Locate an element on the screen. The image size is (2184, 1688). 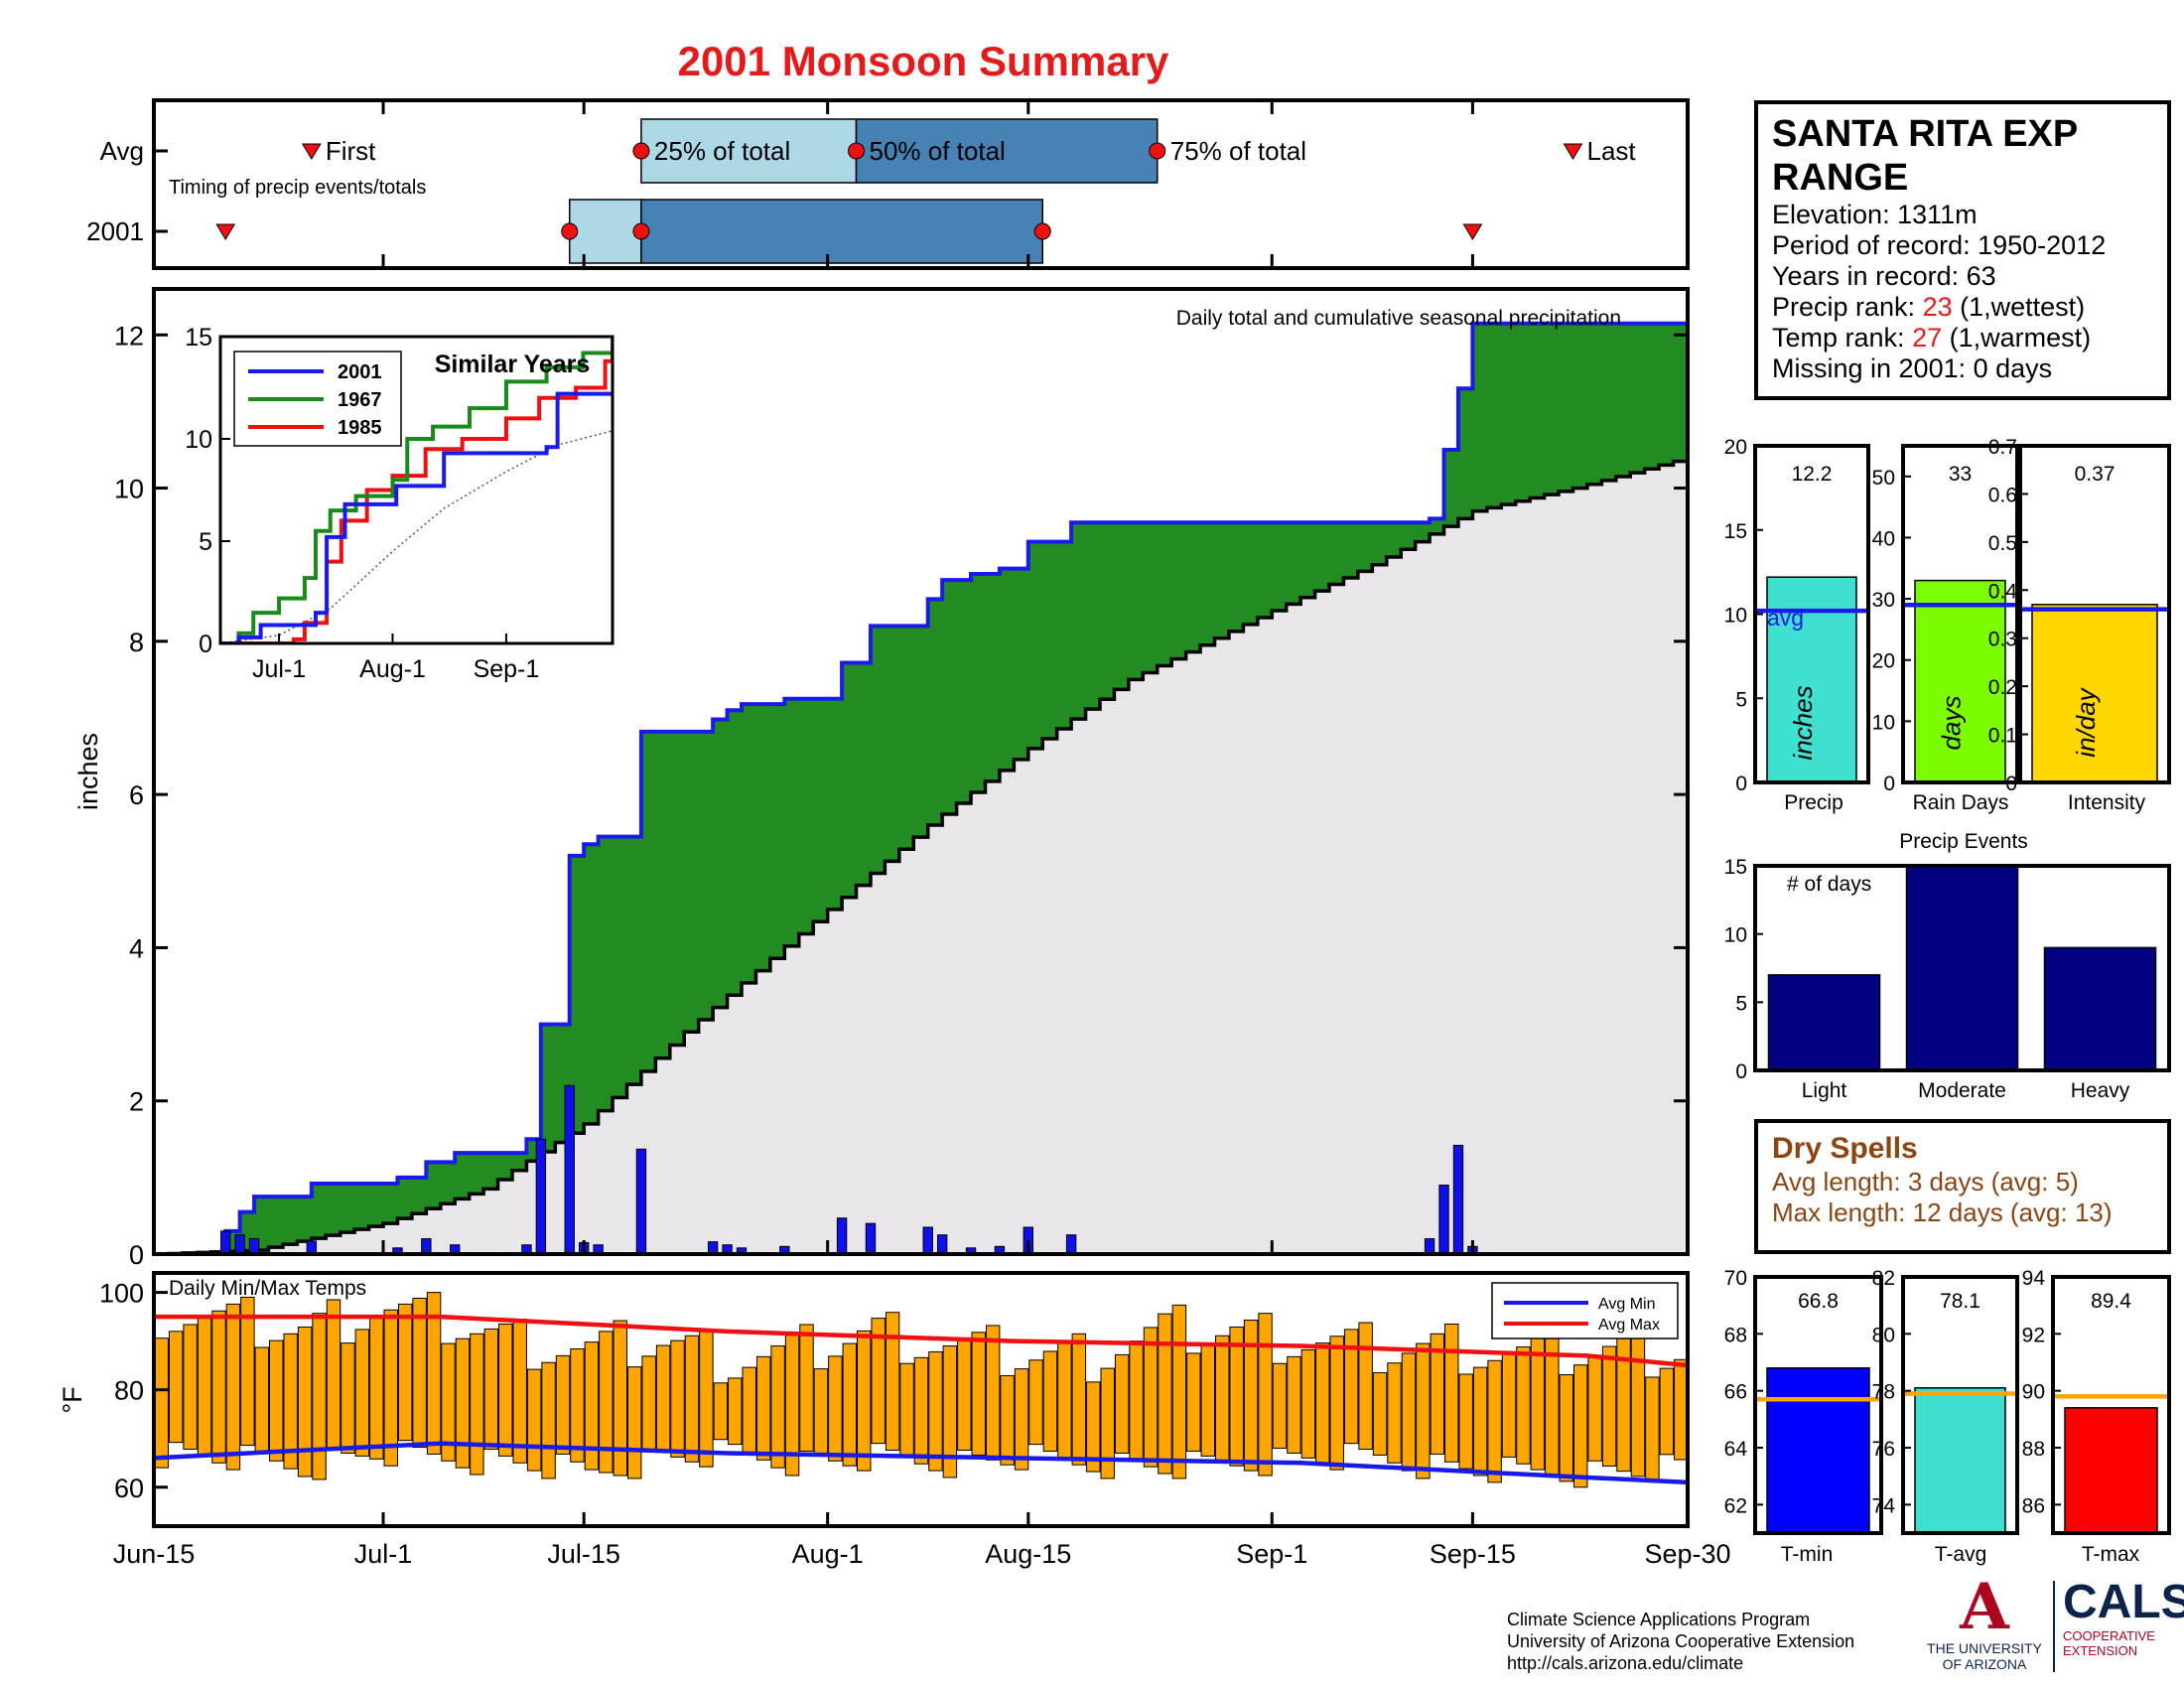
legend-label: 2001 is located at coordinates (360, 372).